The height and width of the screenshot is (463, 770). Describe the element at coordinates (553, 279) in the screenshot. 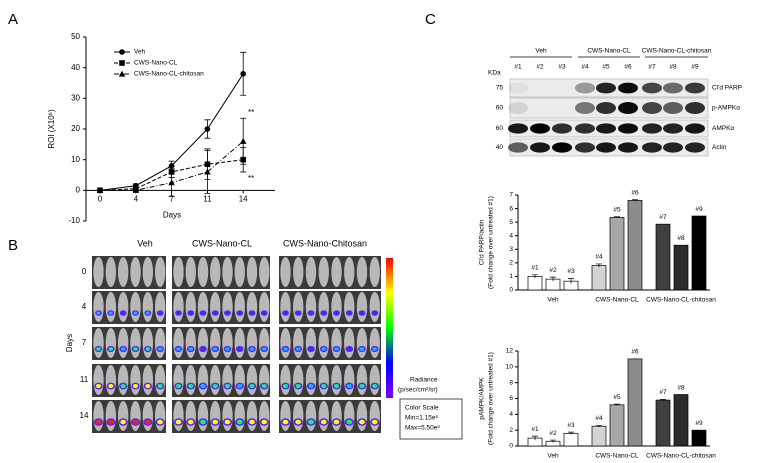

I see `error-bar` at that location.